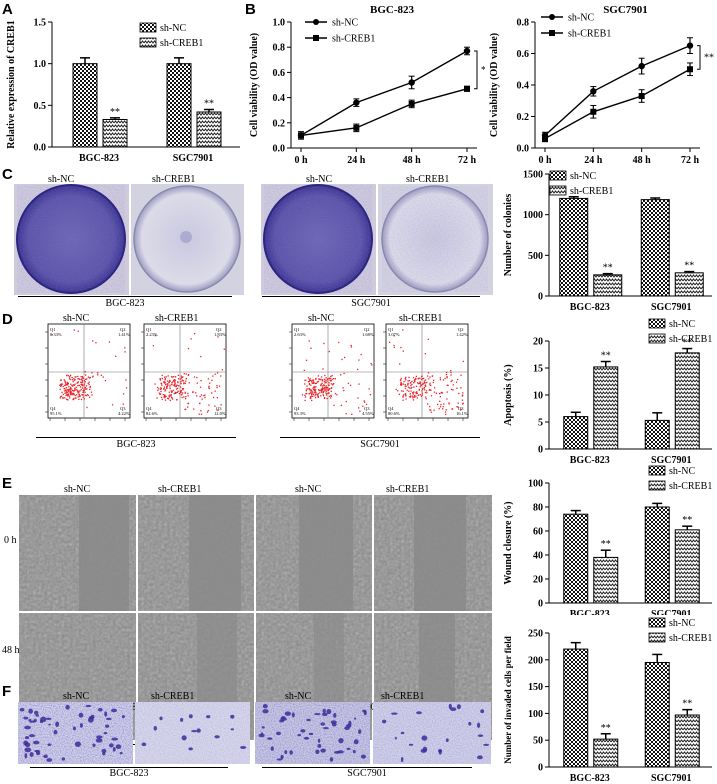  Describe the element at coordinates (508, 394) in the screenshot. I see `y-axis-label: Apoptosis (%)` at that location.